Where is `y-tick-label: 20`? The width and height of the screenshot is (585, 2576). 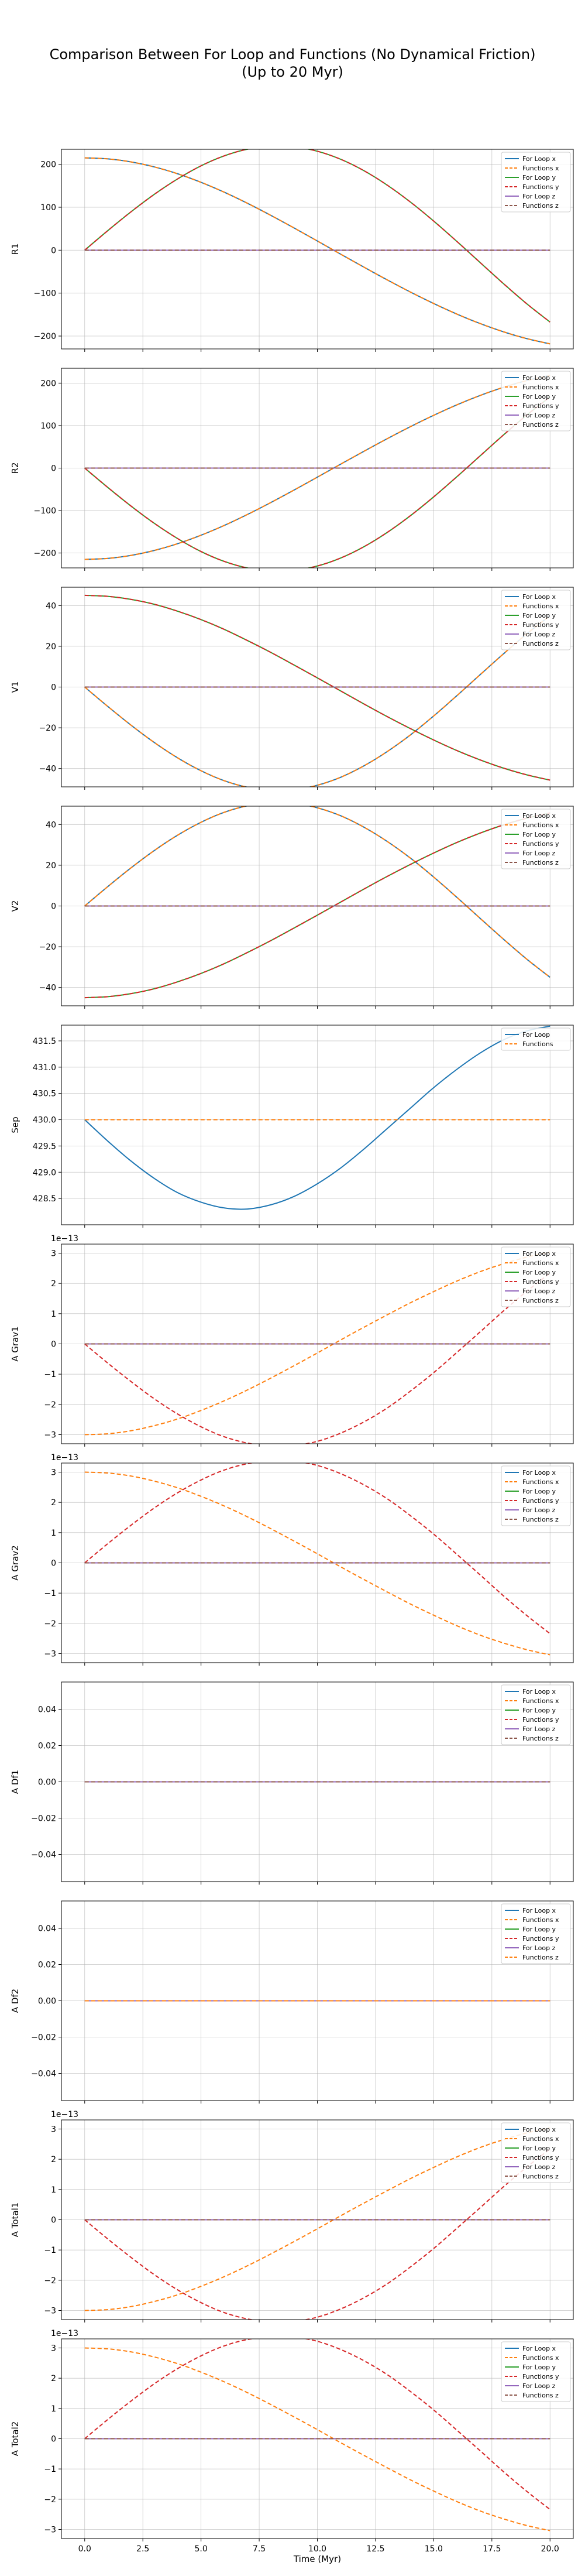 y-tick-label: 20 is located at coordinates (51, 647).